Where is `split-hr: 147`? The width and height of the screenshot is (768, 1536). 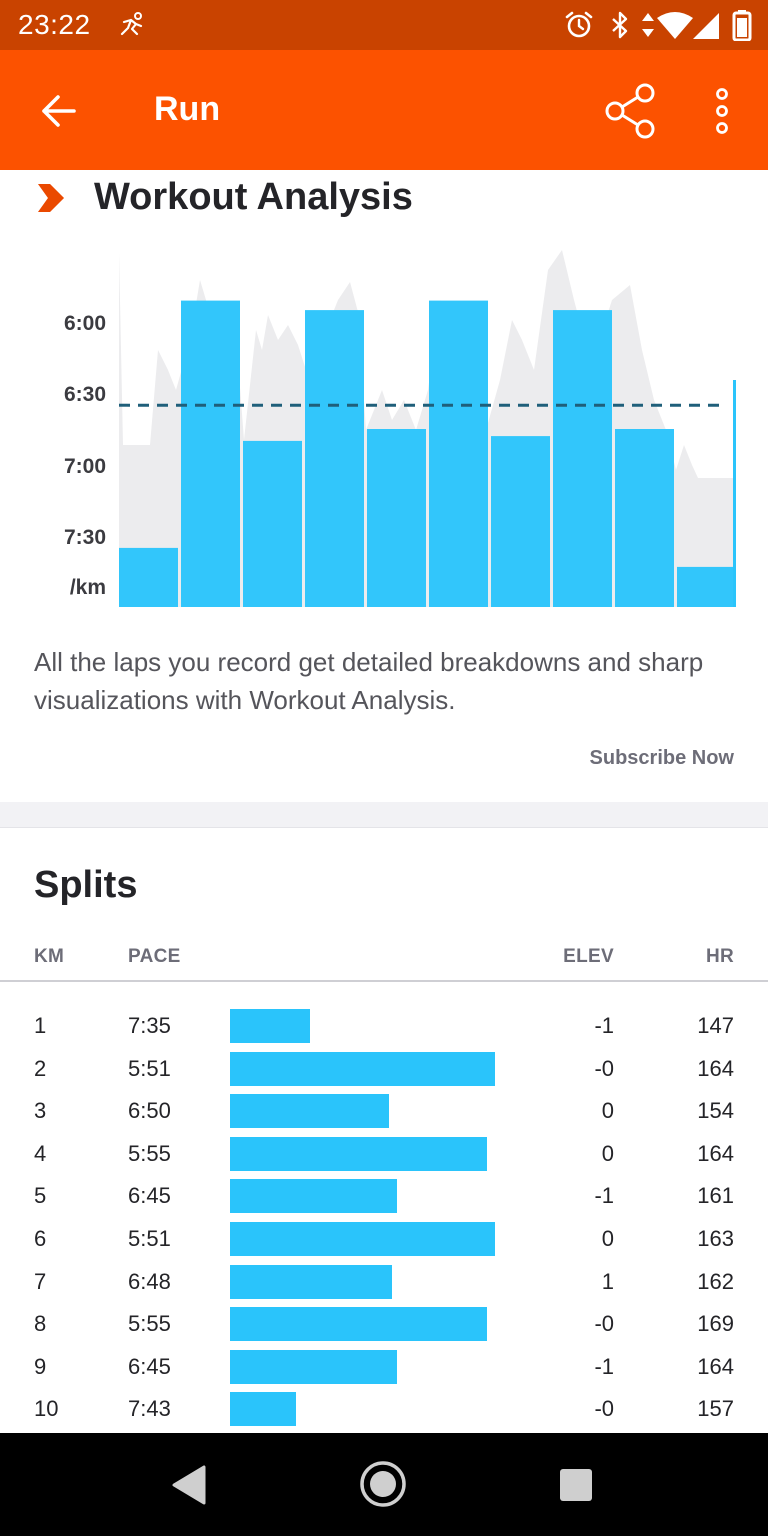
split-hr: 147 is located at coordinates (715, 1025).